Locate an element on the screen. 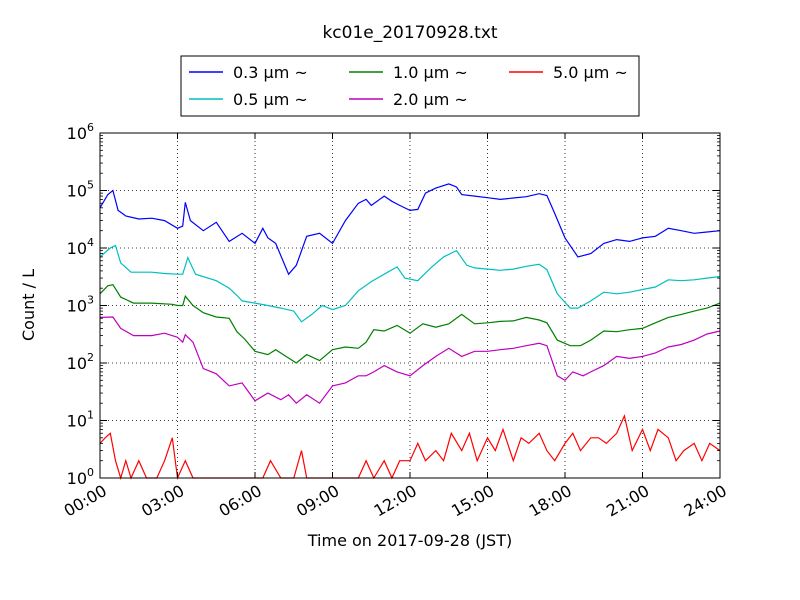 The height and width of the screenshot is (600, 800). x-tick-label: 12:00 is located at coordinates (395, 501).